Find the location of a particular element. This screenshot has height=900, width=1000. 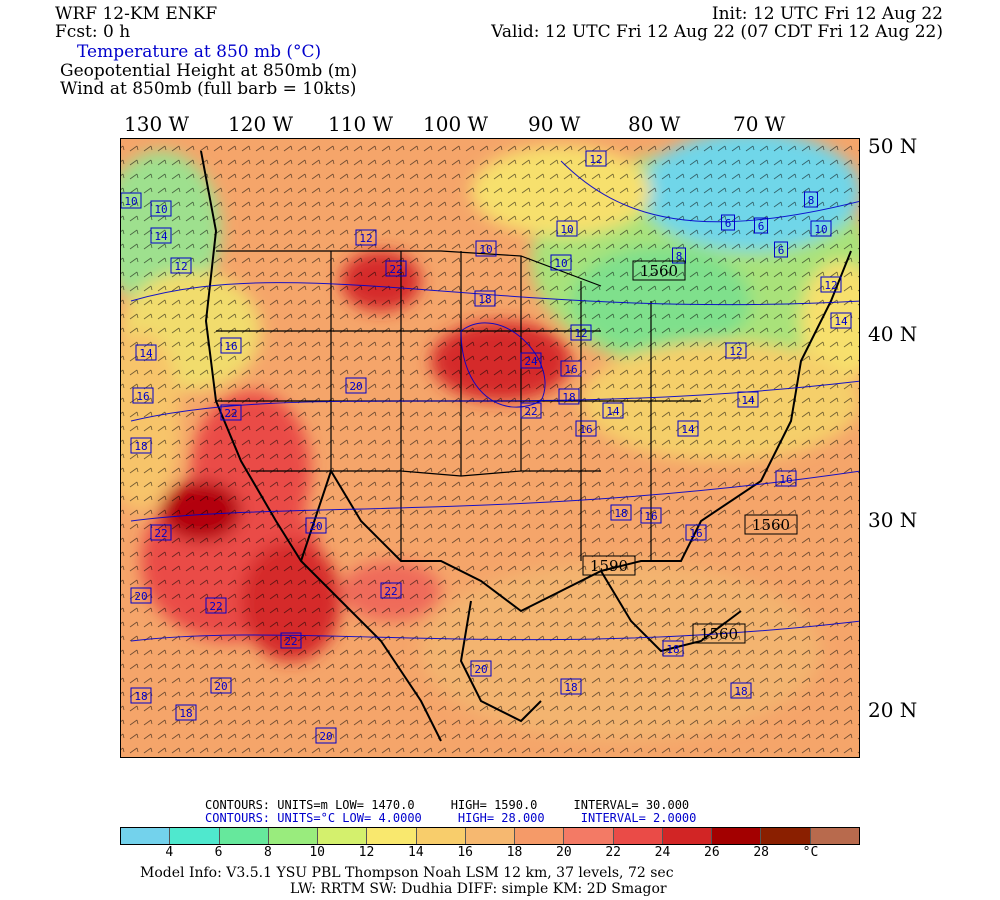

svg-text: 6 is located at coordinates (728, 223).